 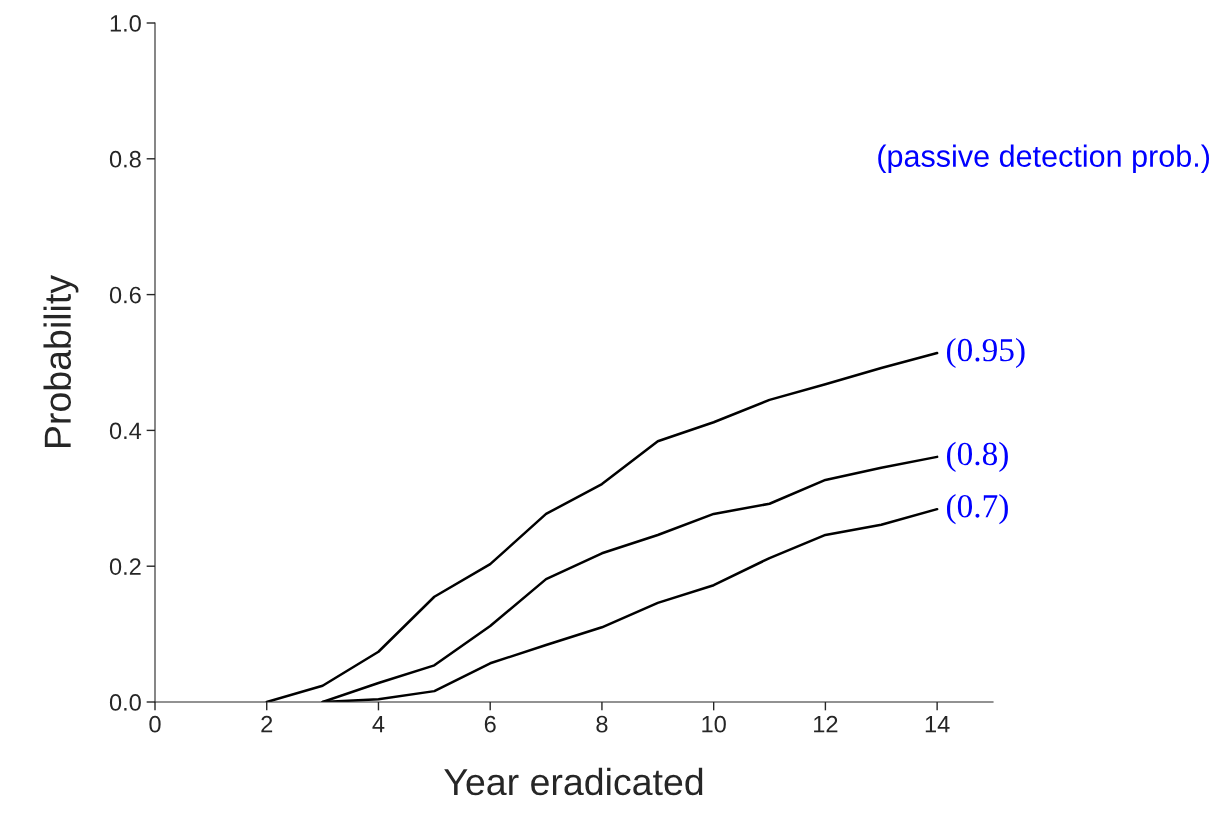 What do you see at coordinates (977, 509) in the screenshot?
I see `series-label: (0.7)` at bounding box center [977, 509].